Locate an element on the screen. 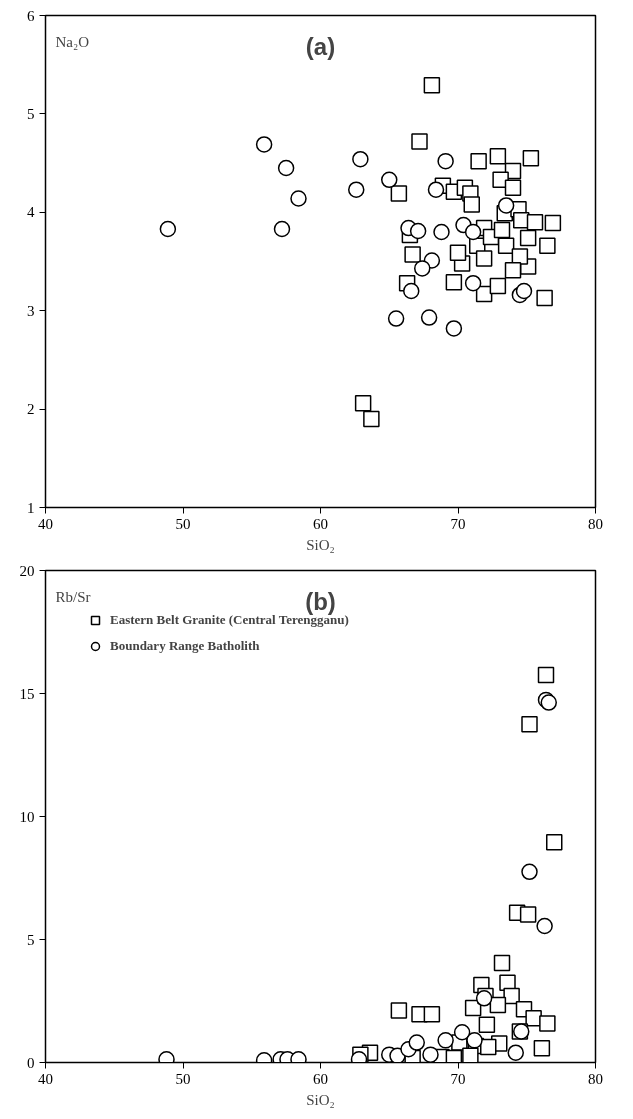  y-tick-label: 0 is located at coordinates (31, 1062).